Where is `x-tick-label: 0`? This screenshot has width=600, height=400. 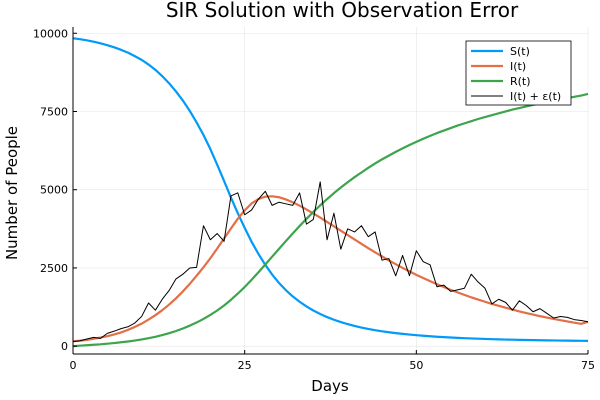 x-tick-label: 0 is located at coordinates (73, 365).